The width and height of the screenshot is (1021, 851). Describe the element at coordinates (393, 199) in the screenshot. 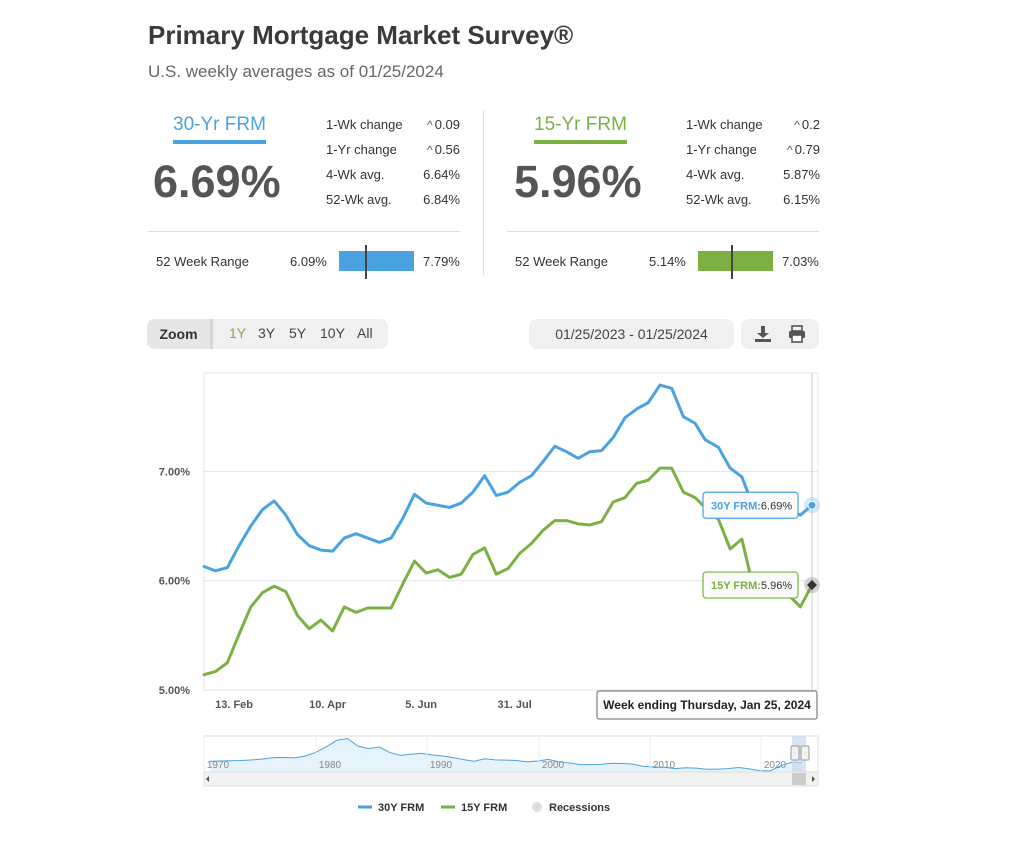

I see `stat-row: 52-Wk avg. 6.84%` at that location.